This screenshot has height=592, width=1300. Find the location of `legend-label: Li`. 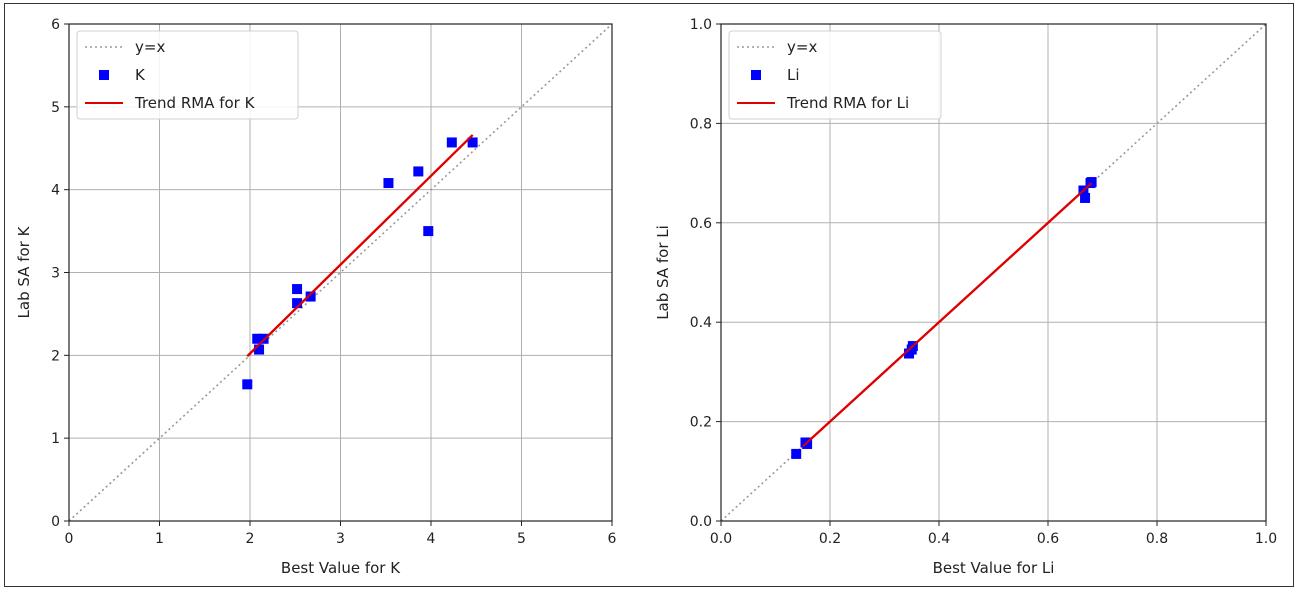

legend-label: Li is located at coordinates (793, 75).